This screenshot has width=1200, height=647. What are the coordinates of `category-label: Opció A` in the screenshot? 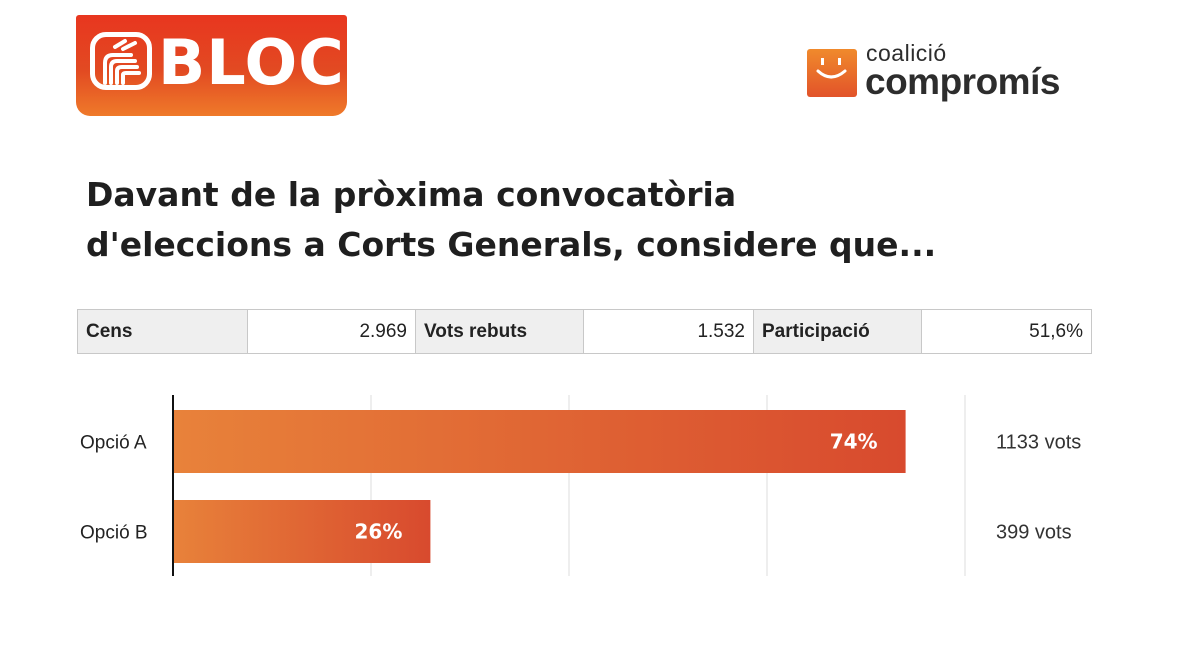 It's located at (113, 443).